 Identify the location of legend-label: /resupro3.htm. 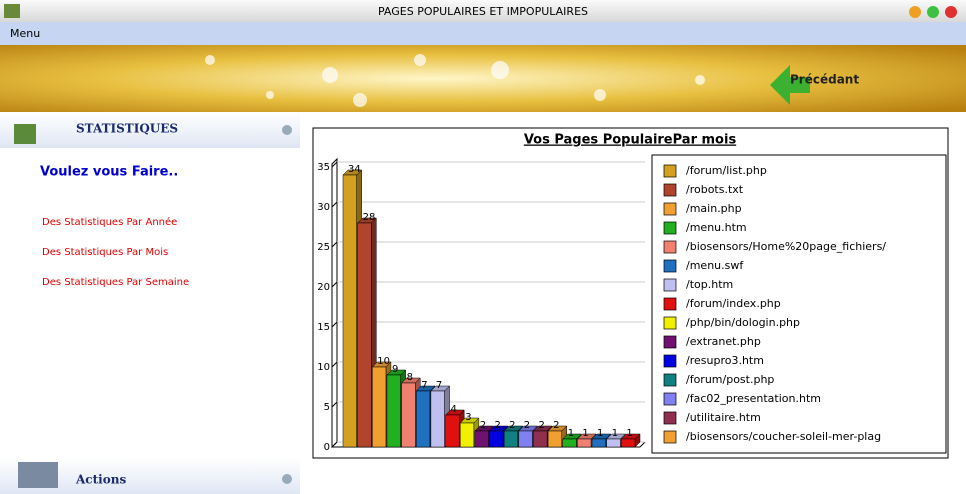
(725, 360).